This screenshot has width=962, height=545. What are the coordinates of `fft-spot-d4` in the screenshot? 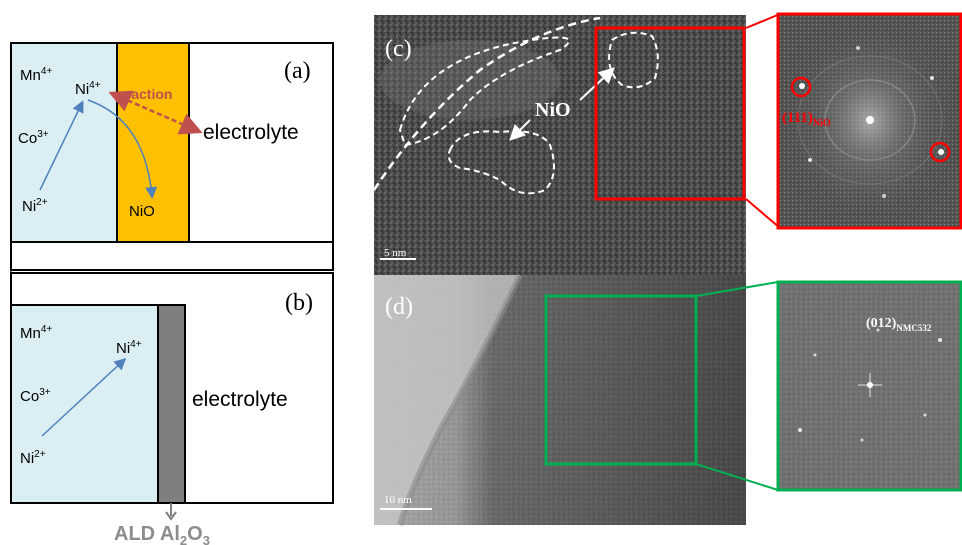 It's located at (925, 415).